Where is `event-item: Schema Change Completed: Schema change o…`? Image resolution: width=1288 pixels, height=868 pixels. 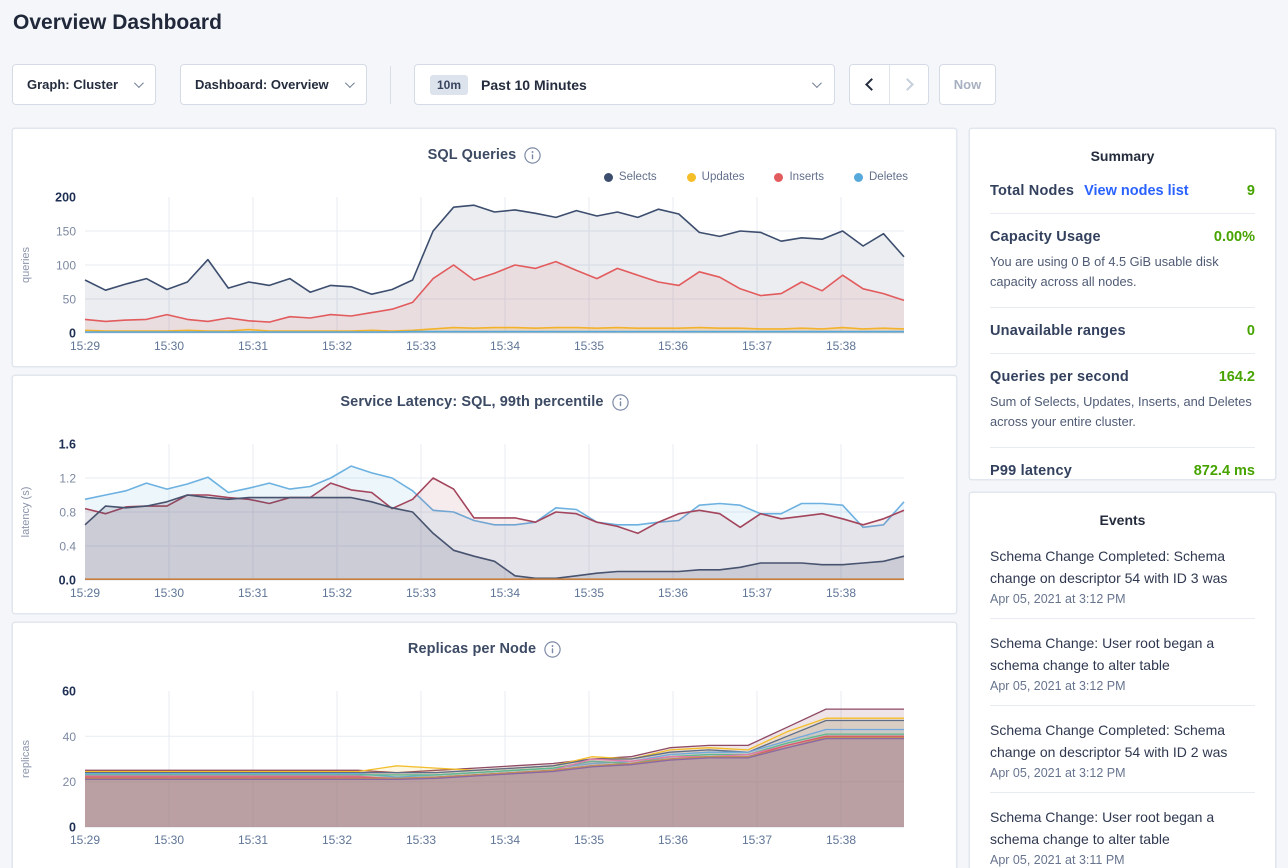 event-item: Schema Change Completed: Schema change o… is located at coordinates (1122, 749).